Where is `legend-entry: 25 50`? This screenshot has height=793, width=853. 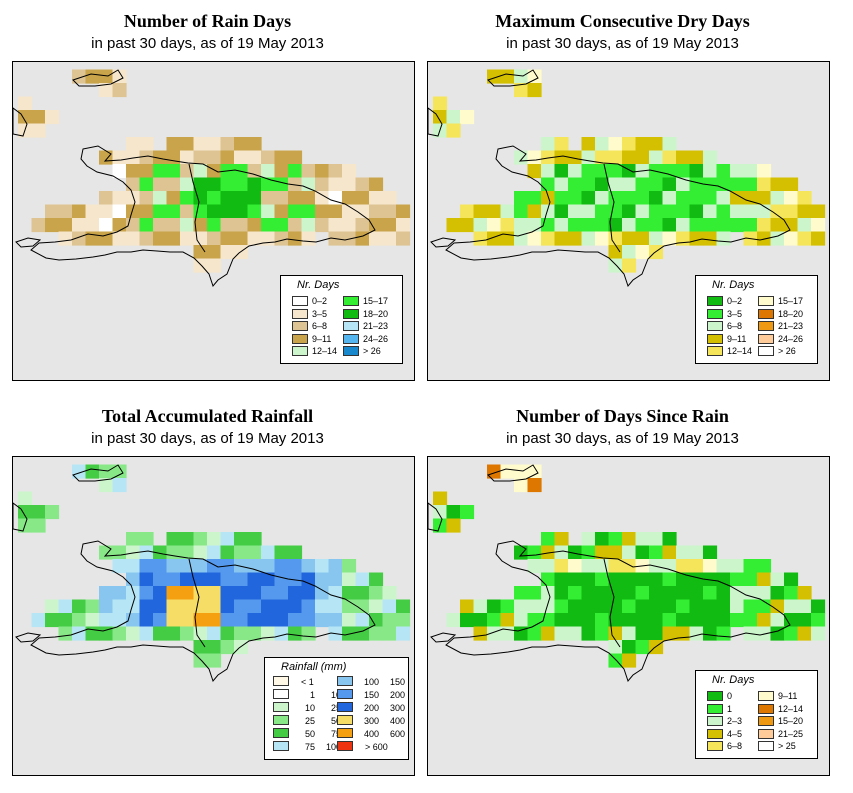
legend-entry: 25 50 is located at coordinates (307, 721).